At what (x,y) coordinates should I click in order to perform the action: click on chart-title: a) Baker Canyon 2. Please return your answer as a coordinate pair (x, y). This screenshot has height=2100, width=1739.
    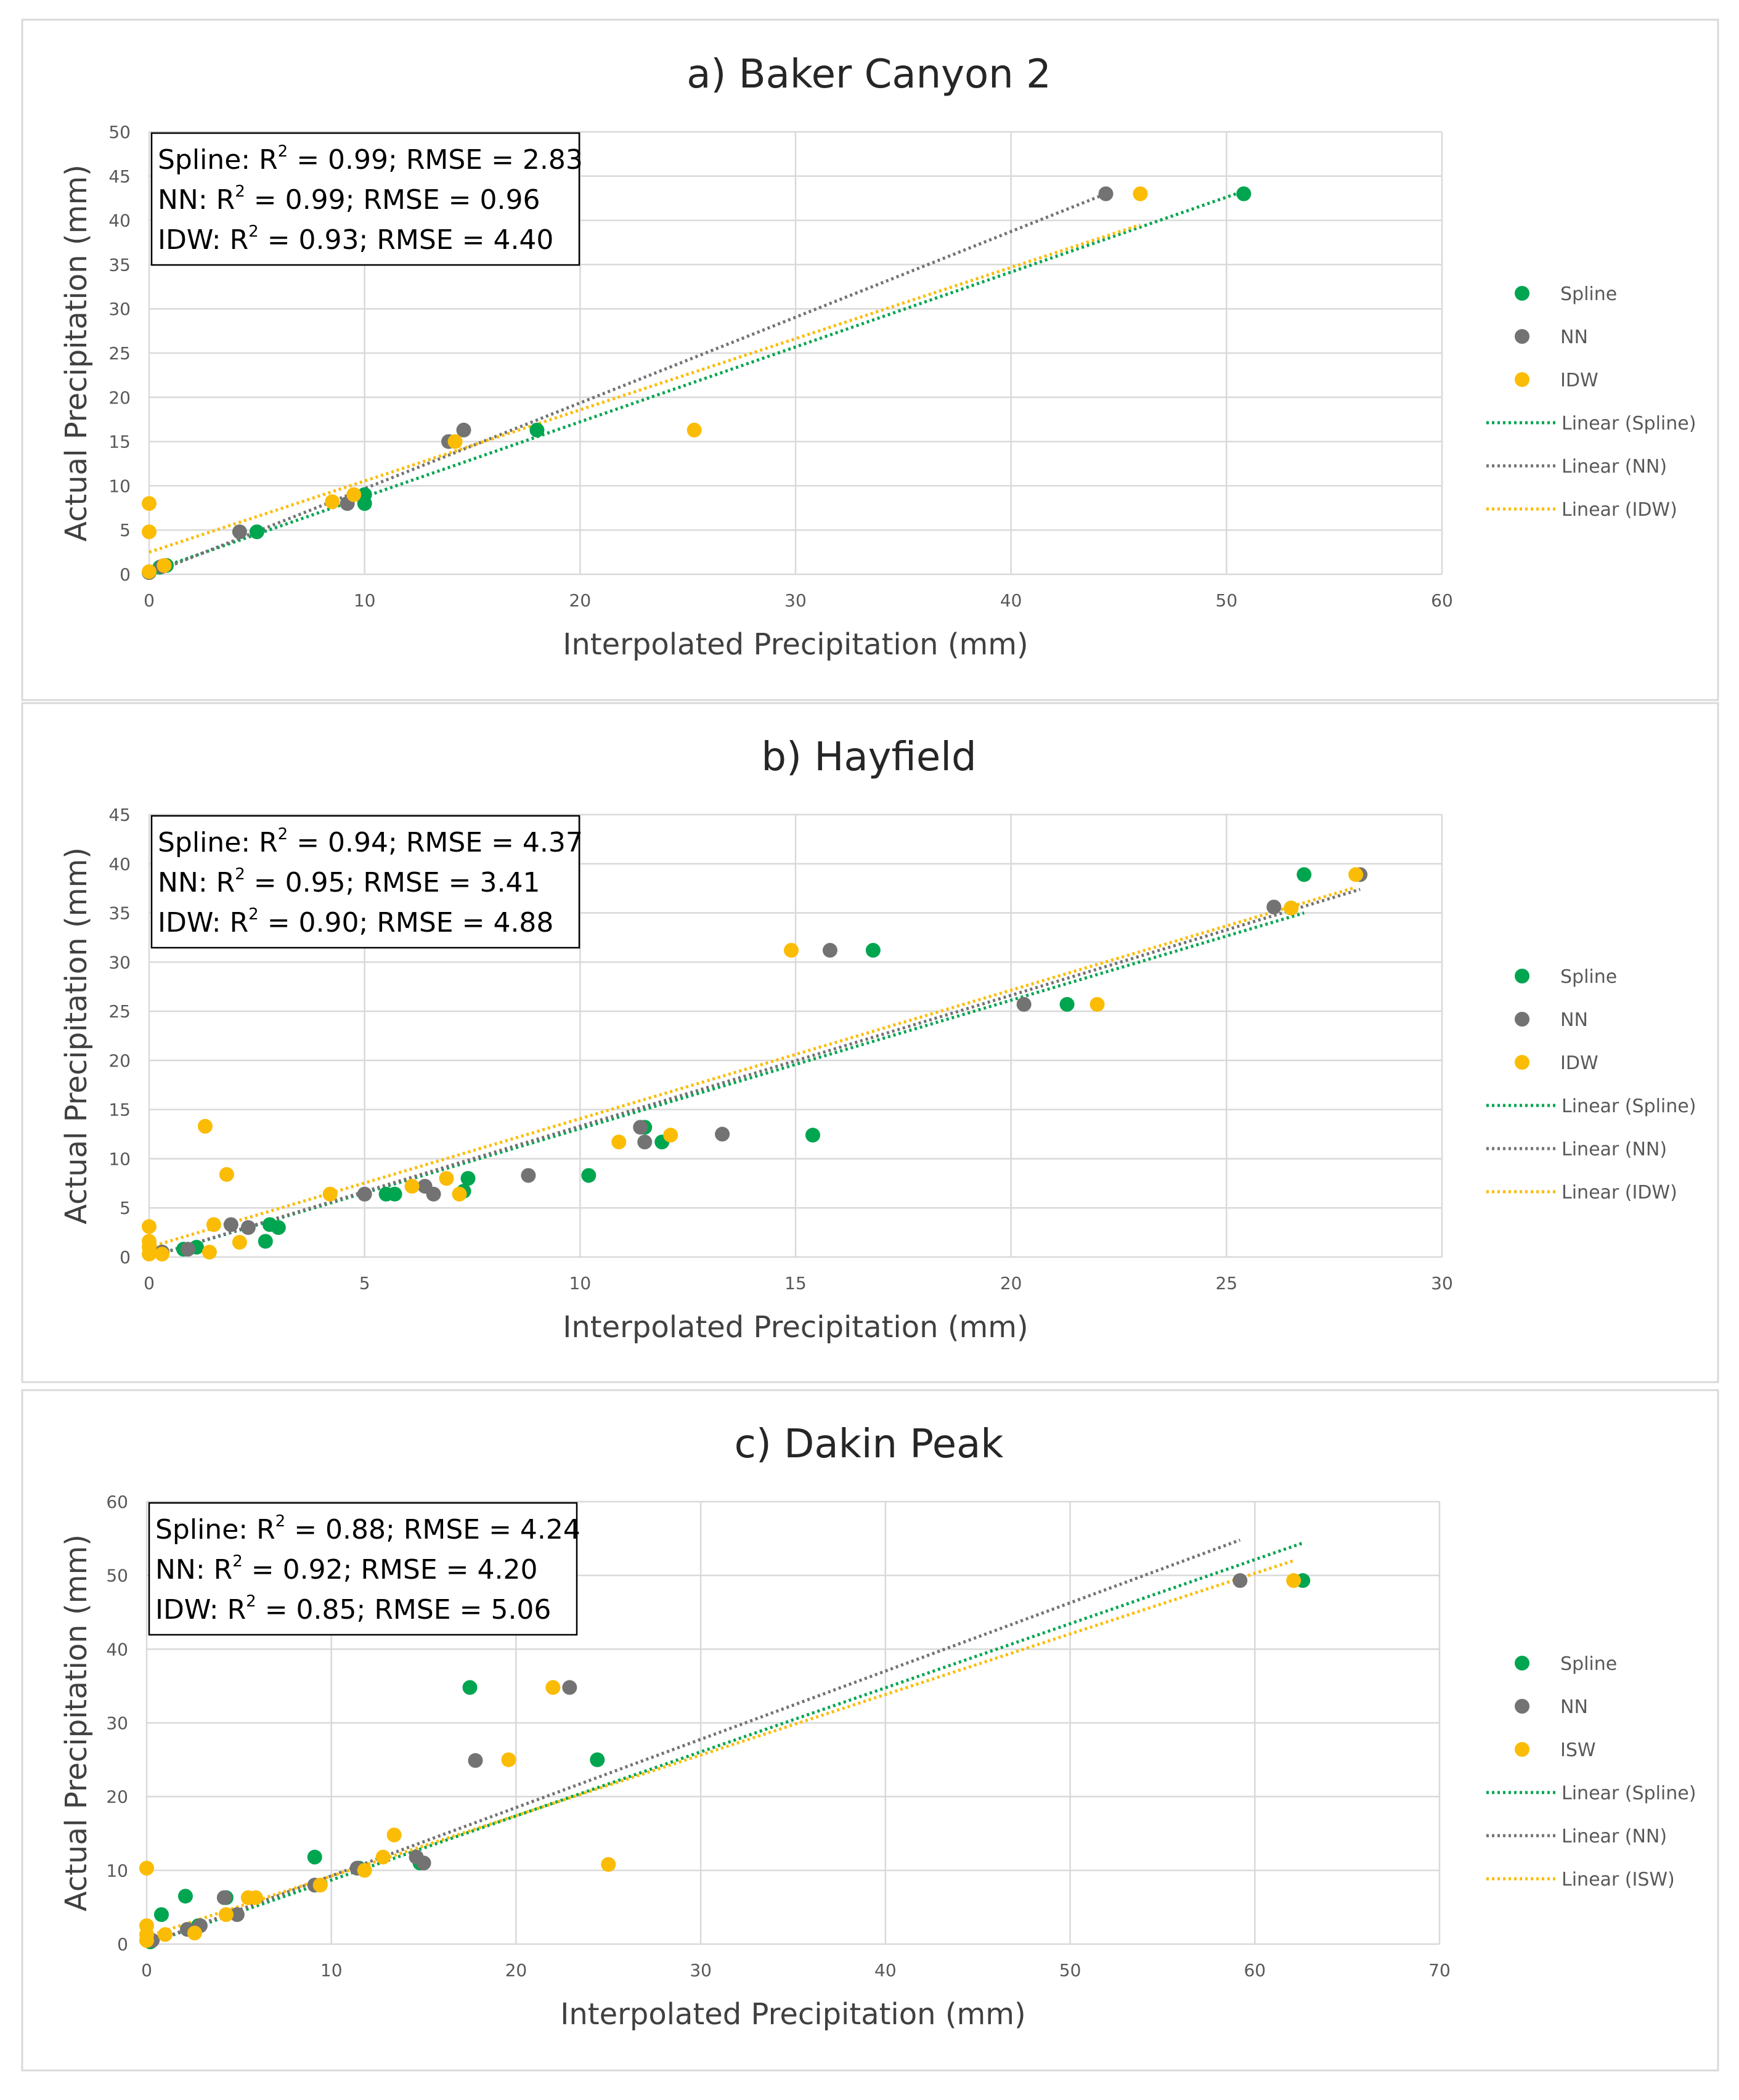
    Looking at the image, I should click on (868, 74).